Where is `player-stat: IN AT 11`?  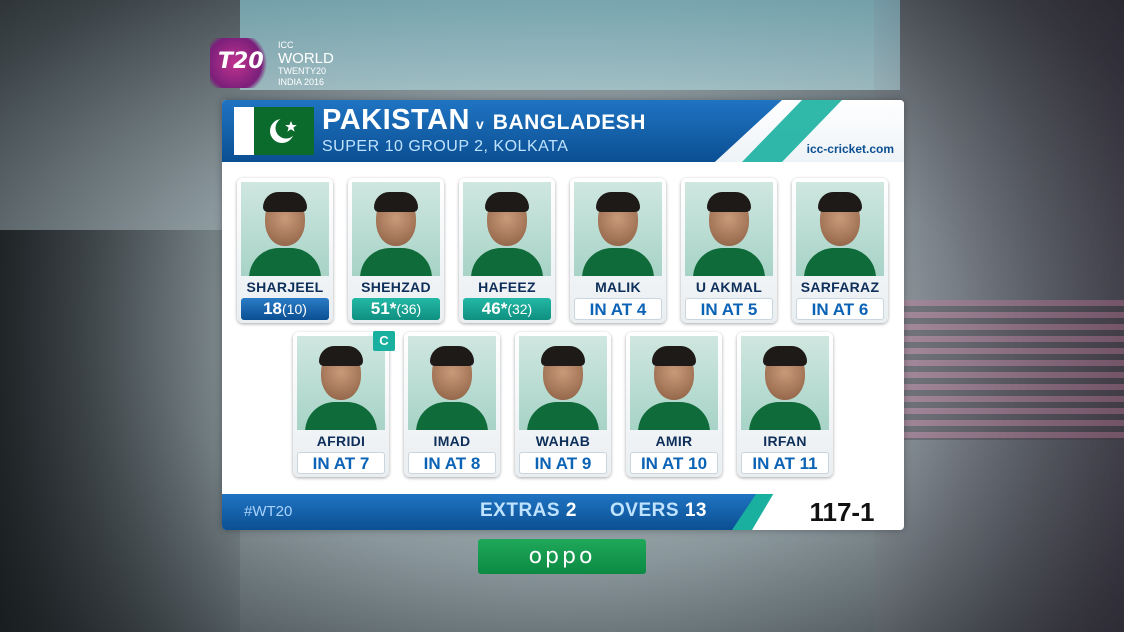
player-stat: IN AT 11 is located at coordinates (785, 463).